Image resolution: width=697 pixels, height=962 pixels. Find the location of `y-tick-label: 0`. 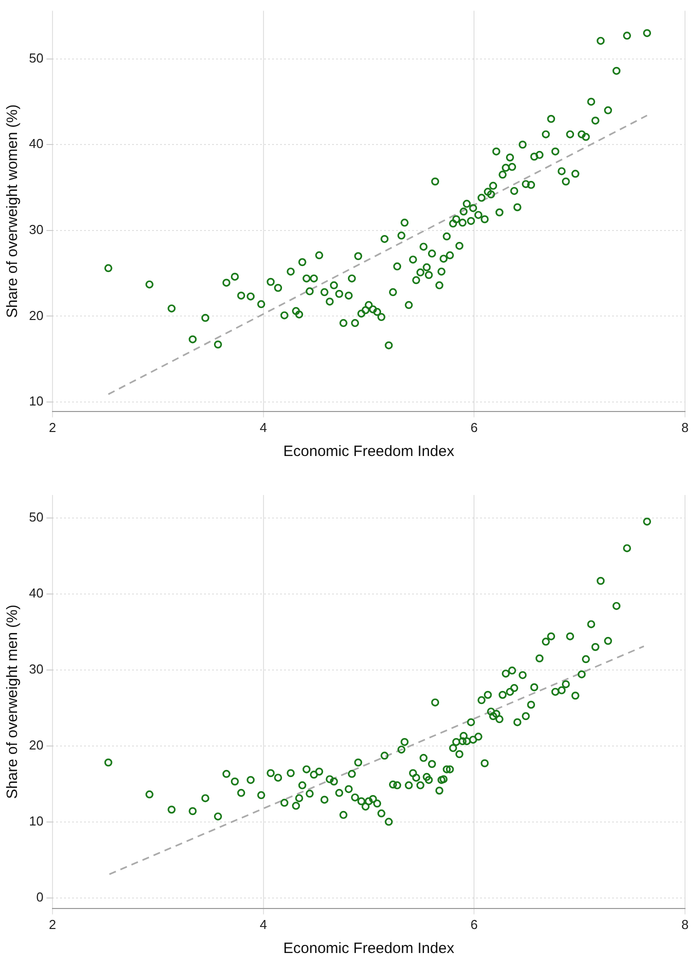

y-tick-label: 0 is located at coordinates (40, 896).